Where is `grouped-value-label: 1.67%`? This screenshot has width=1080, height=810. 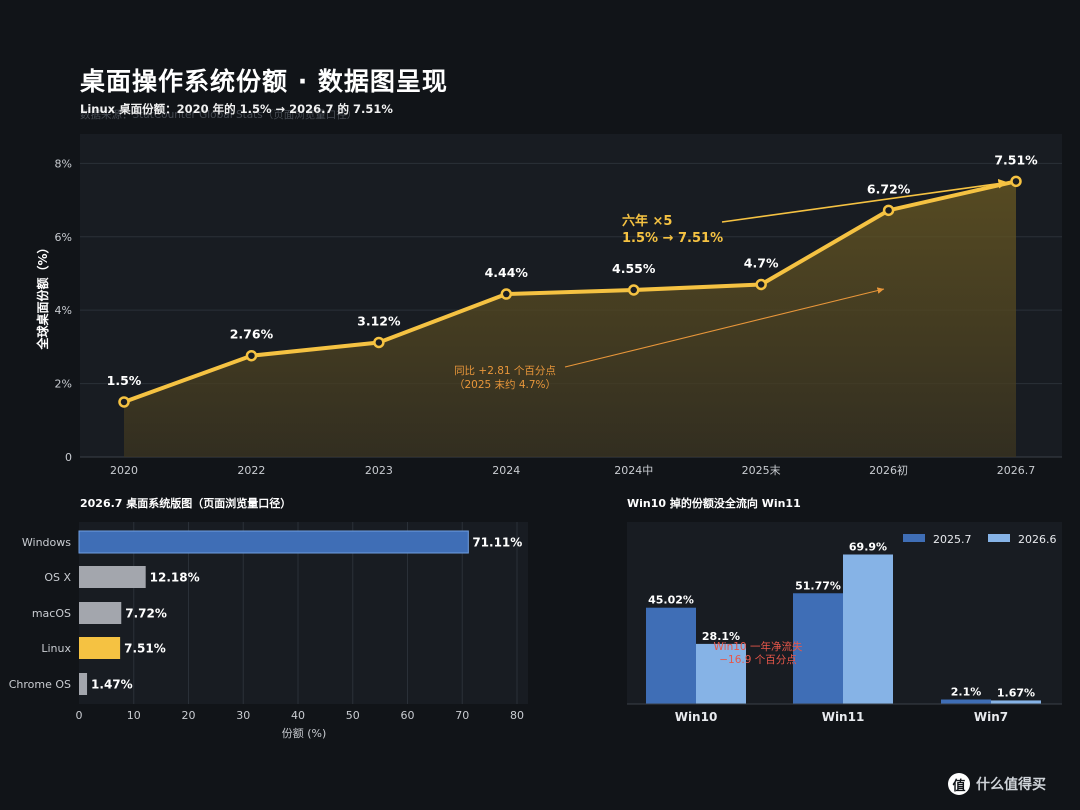
grouped-value-label: 1.67% is located at coordinates (1016, 692).